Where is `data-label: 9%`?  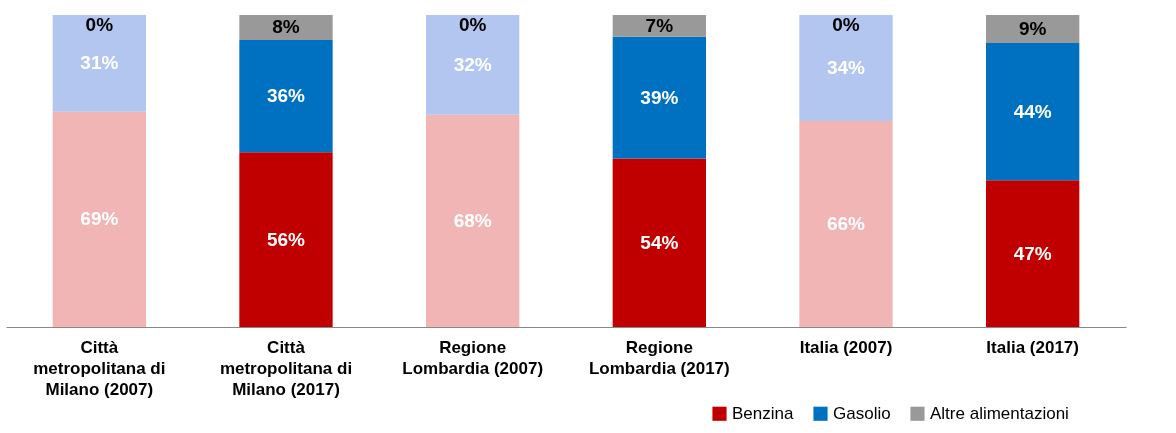
data-label: 9% is located at coordinates (1032, 29).